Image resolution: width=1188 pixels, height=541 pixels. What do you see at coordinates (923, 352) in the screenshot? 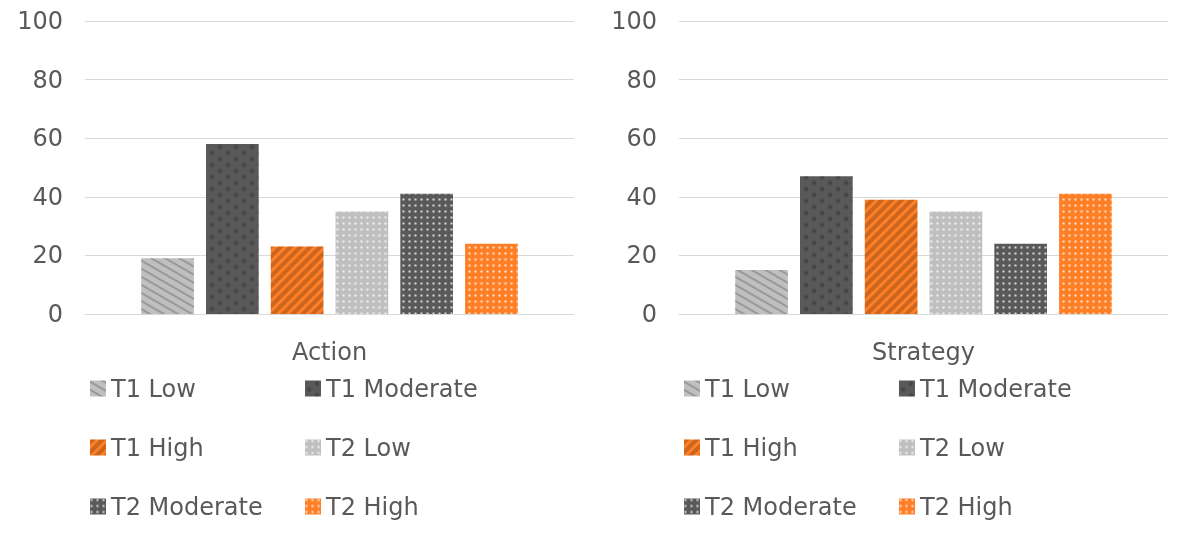
I see `x-tick-label: Strategy` at bounding box center [923, 352].